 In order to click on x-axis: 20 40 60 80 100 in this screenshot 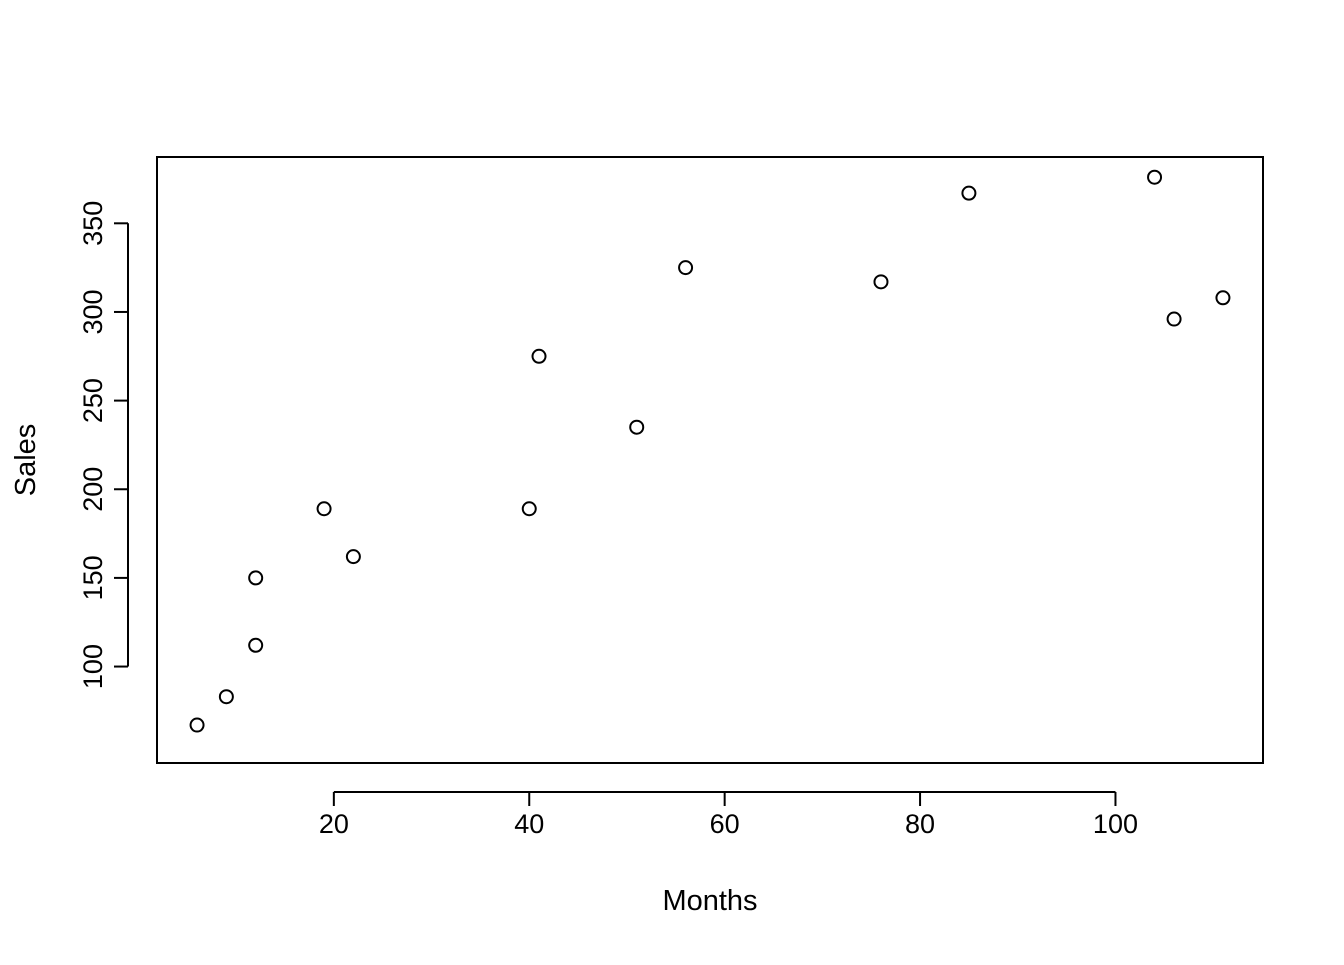, I will do `click(728, 815)`.